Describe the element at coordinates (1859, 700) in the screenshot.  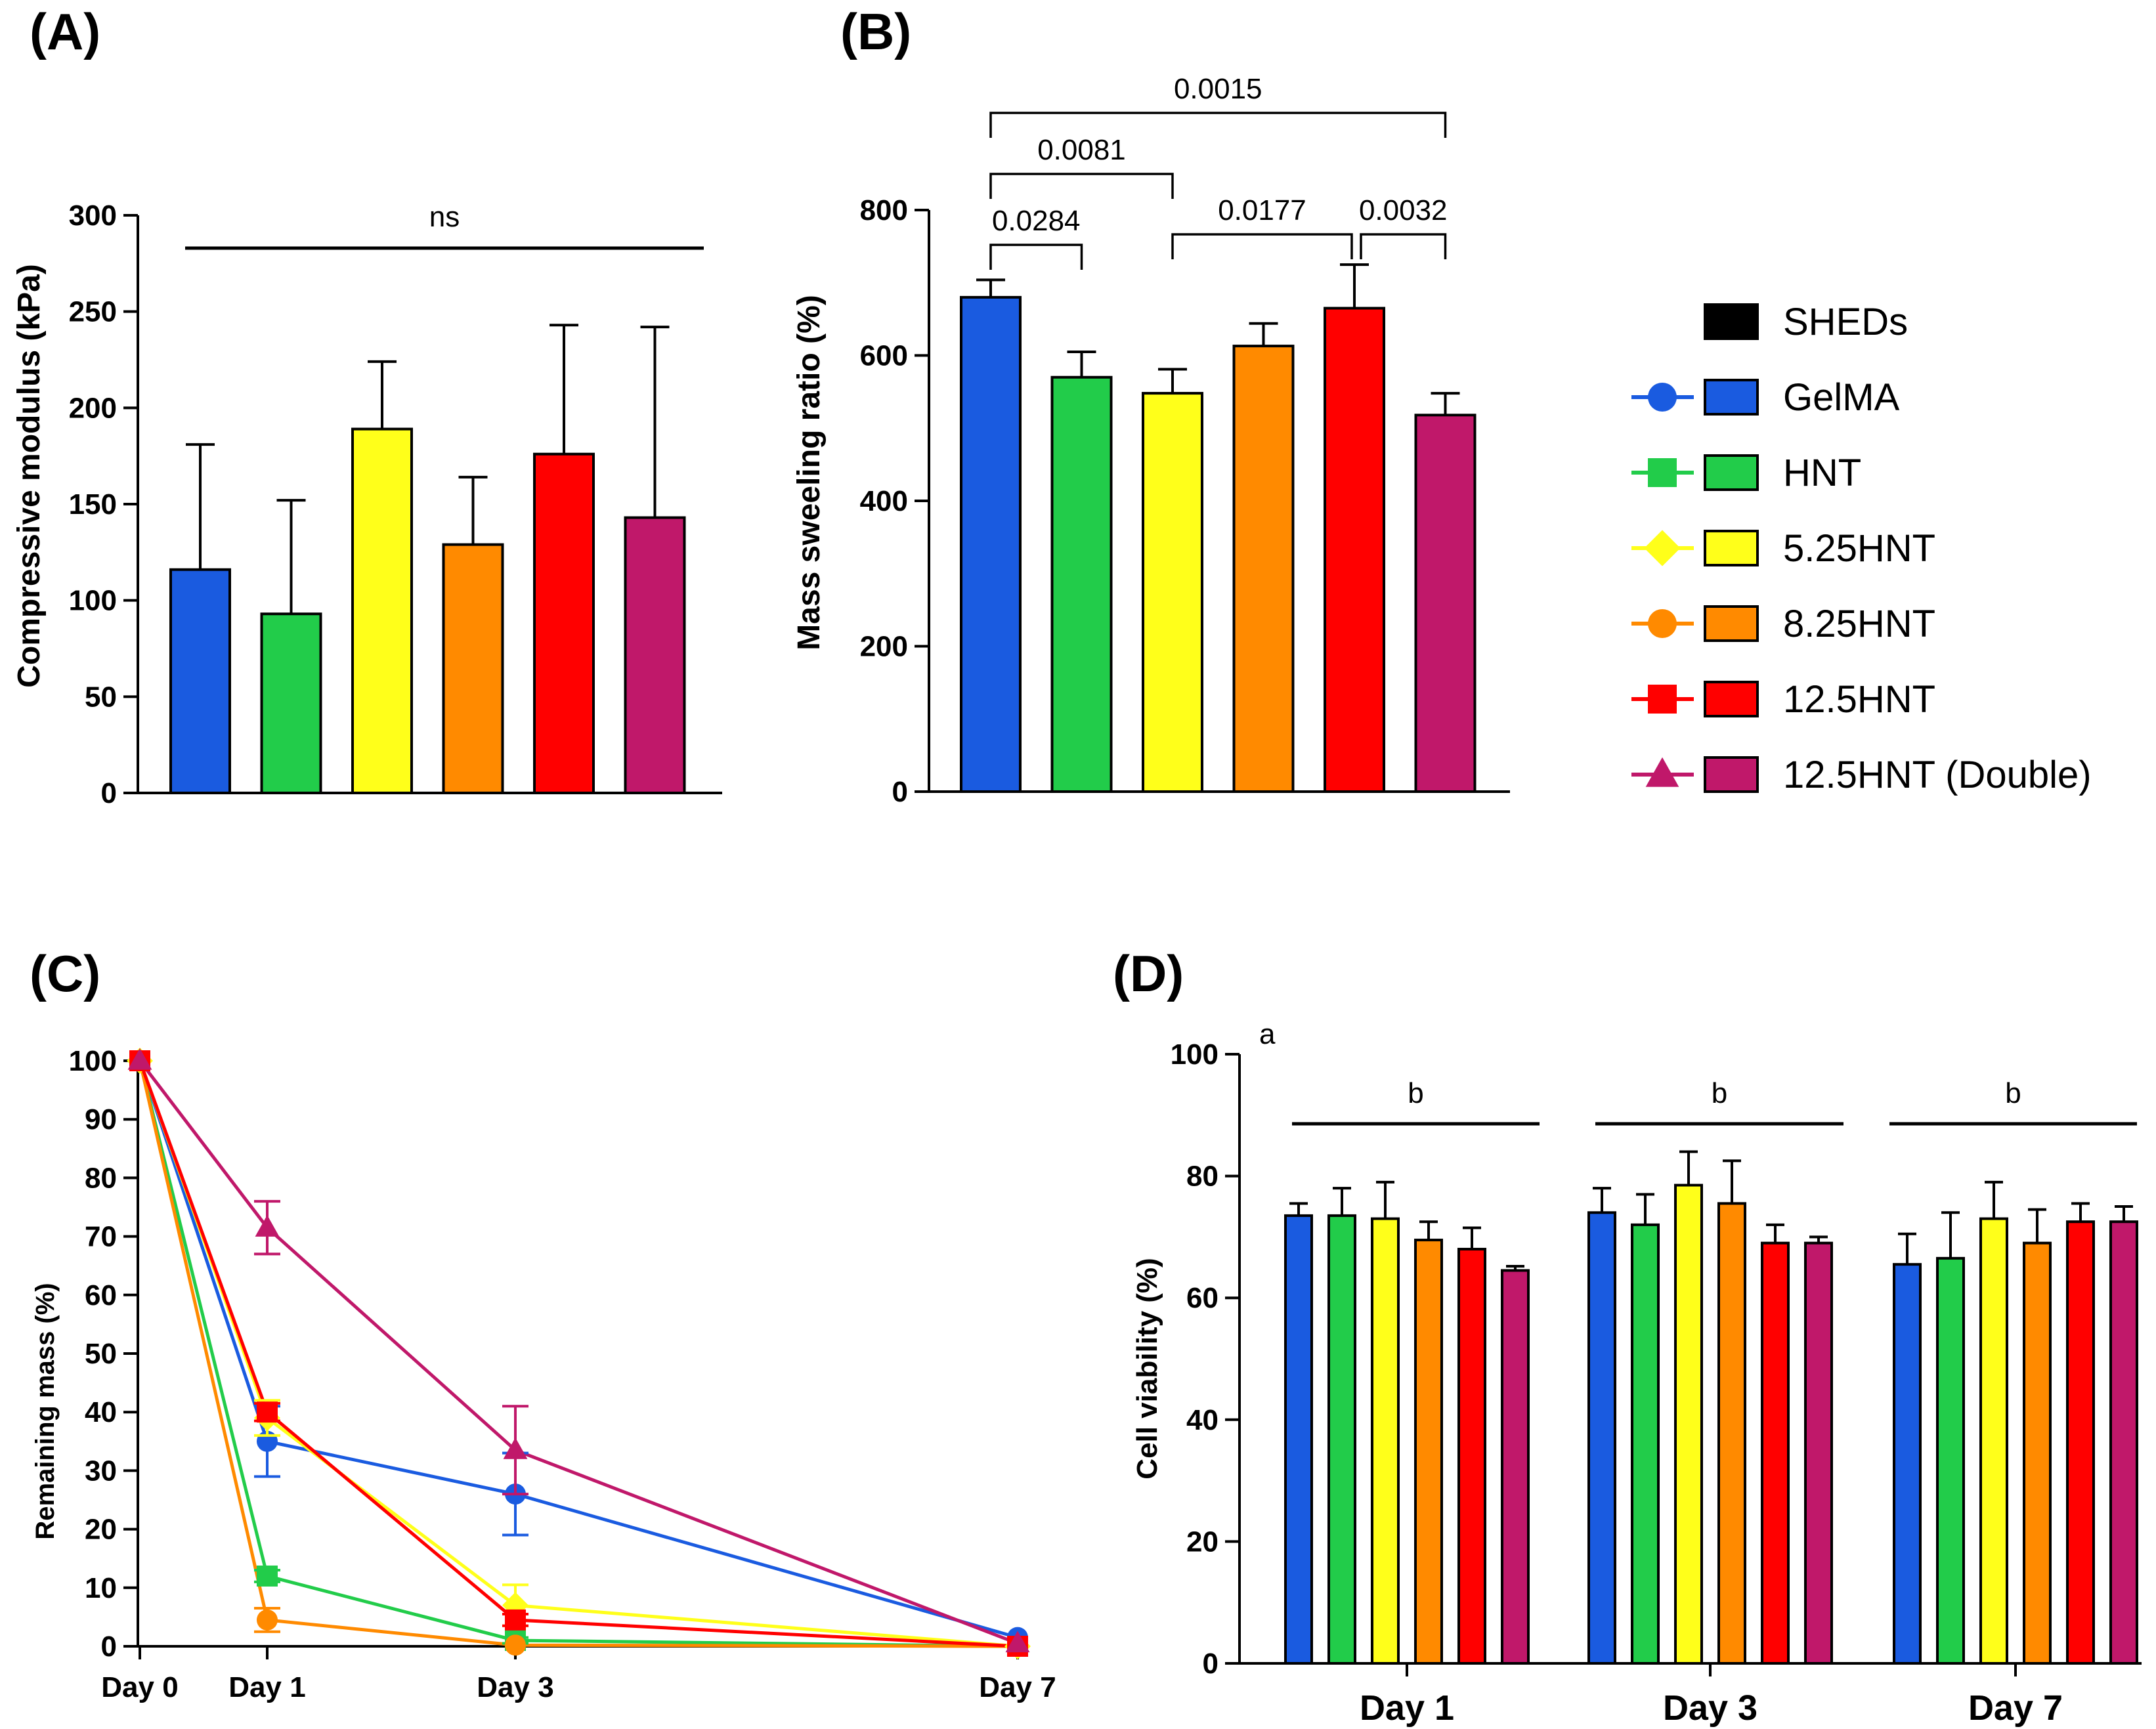
I see `legend-label: 12.5HNT` at that location.